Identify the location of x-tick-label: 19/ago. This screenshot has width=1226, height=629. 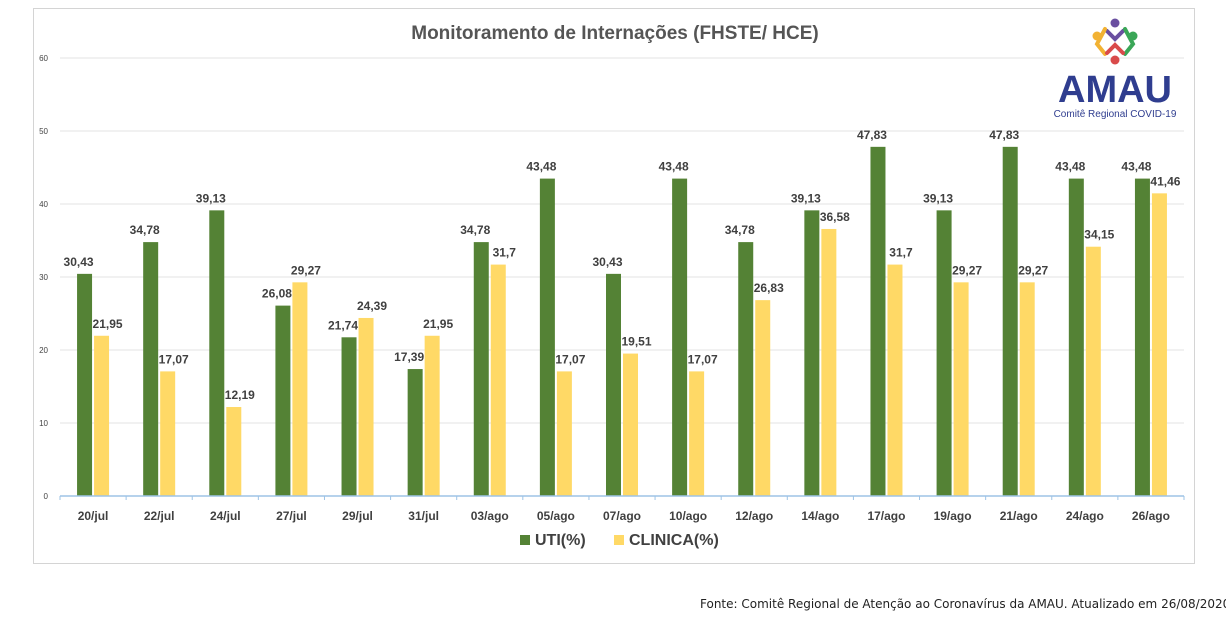
(953, 516).